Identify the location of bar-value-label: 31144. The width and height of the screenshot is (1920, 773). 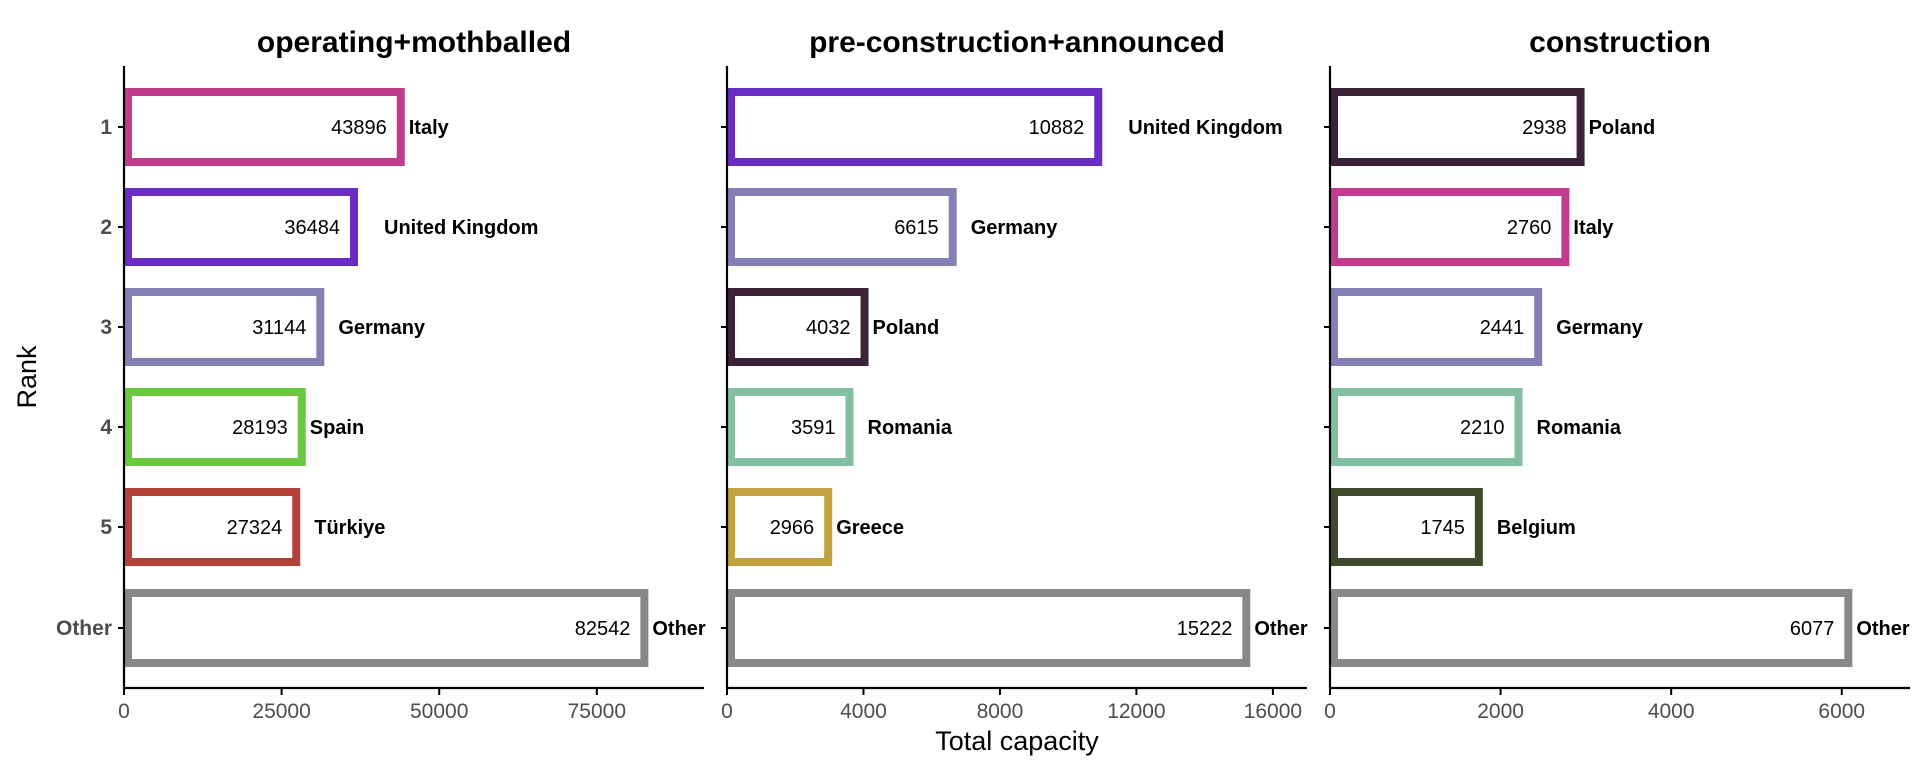
(279, 328).